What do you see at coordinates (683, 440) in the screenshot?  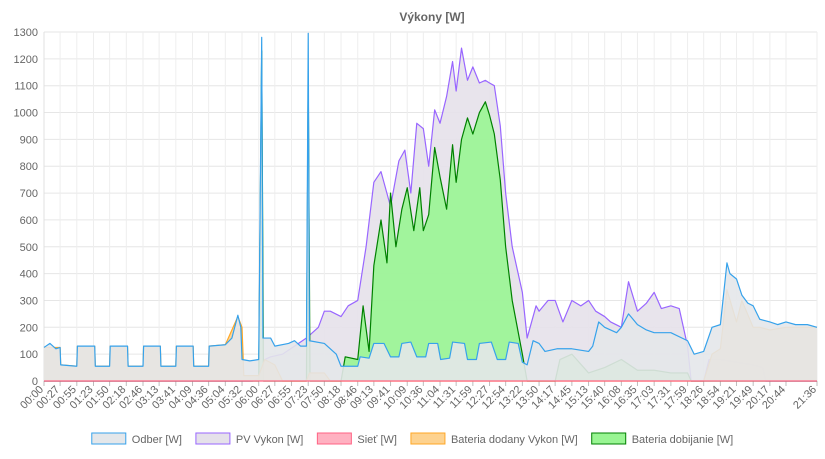 I see `legend-label-bateria-dobijanie-w: Bateria dobijanie [W]` at bounding box center [683, 440].